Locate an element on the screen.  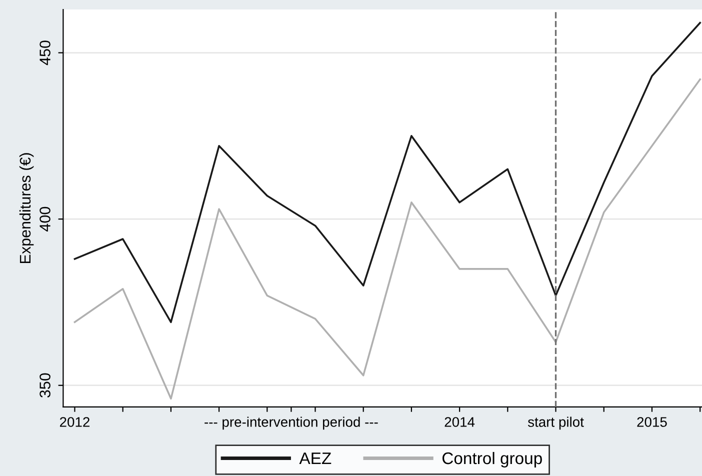
legend-label: Control group is located at coordinates (492, 460).